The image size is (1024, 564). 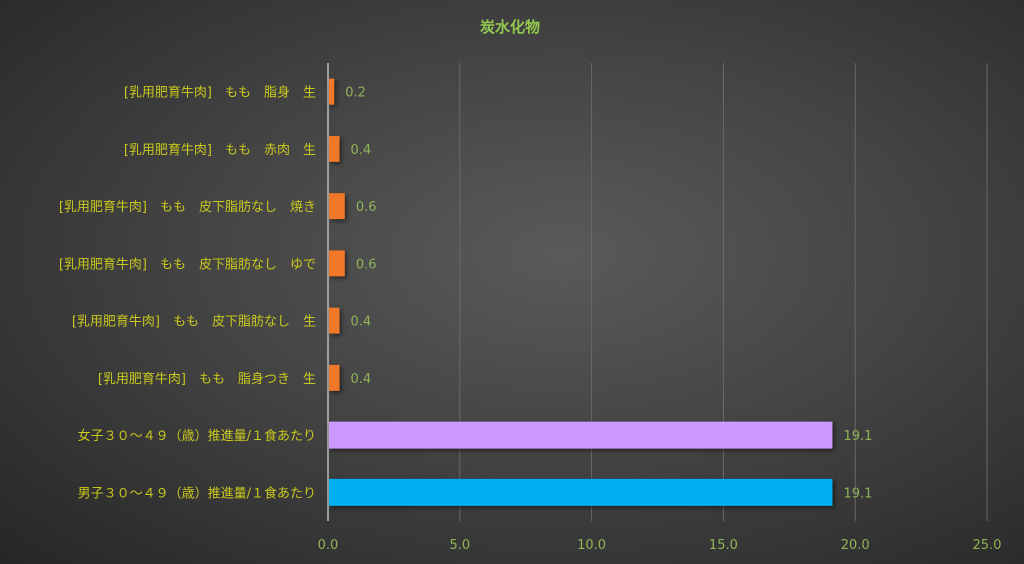 What do you see at coordinates (355, 93) in the screenshot?
I see `data-label: 0.2` at bounding box center [355, 93].